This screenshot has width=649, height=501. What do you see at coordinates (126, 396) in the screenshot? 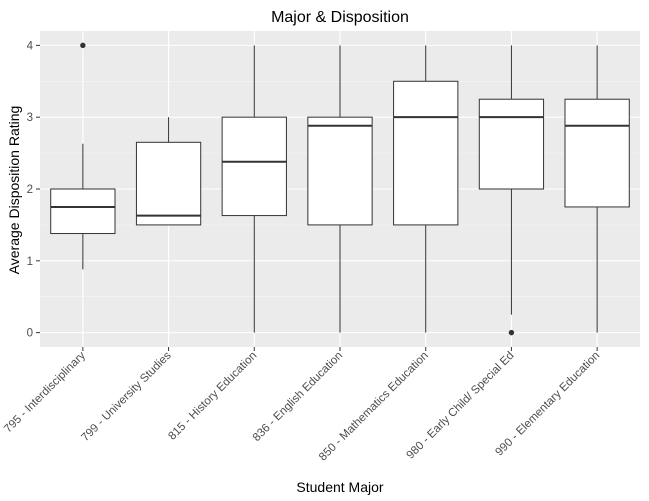
I see `x-tick-label: 799 - University Studies` at bounding box center [126, 396].